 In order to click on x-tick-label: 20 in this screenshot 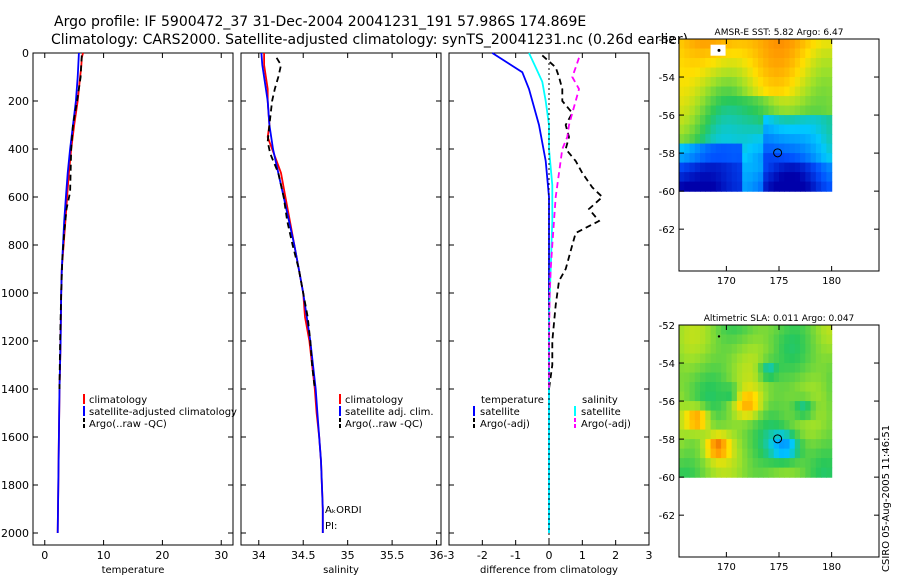, I will do `click(162, 555)`.